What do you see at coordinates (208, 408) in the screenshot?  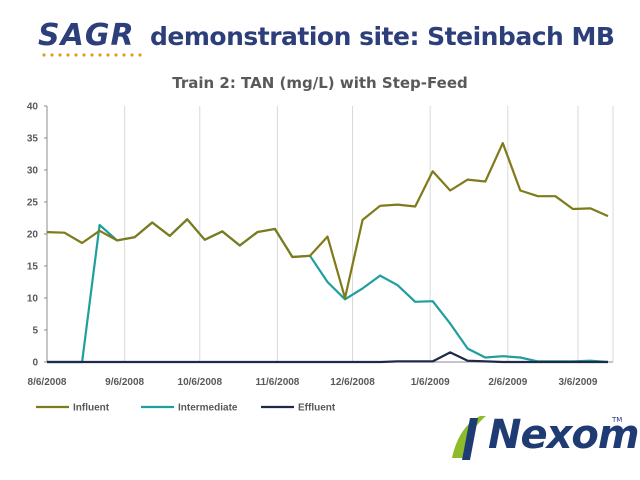 I see `legend-label: Intermediate` at bounding box center [208, 408].